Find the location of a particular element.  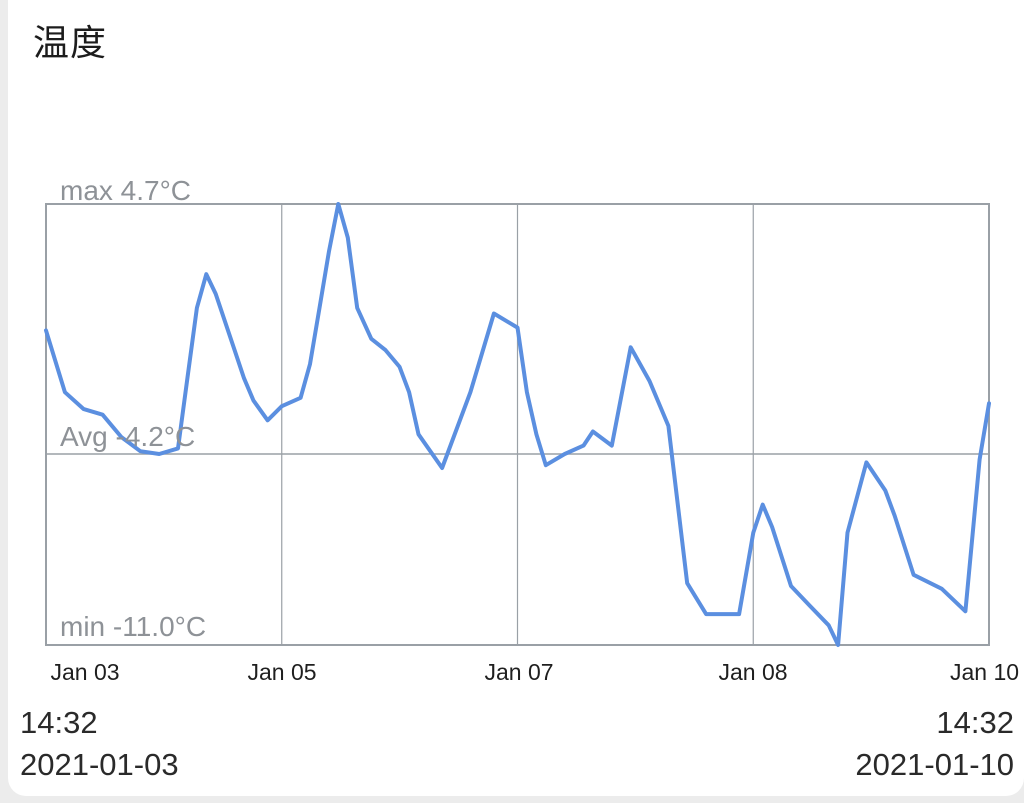

range-end: 14:32 2021-01-10 is located at coordinates (934, 744).